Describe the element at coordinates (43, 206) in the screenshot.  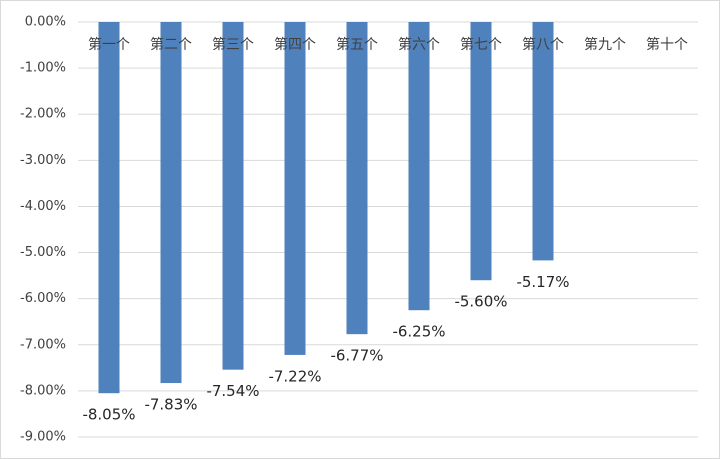
I see `y-tick-label: -4.00%` at that location.